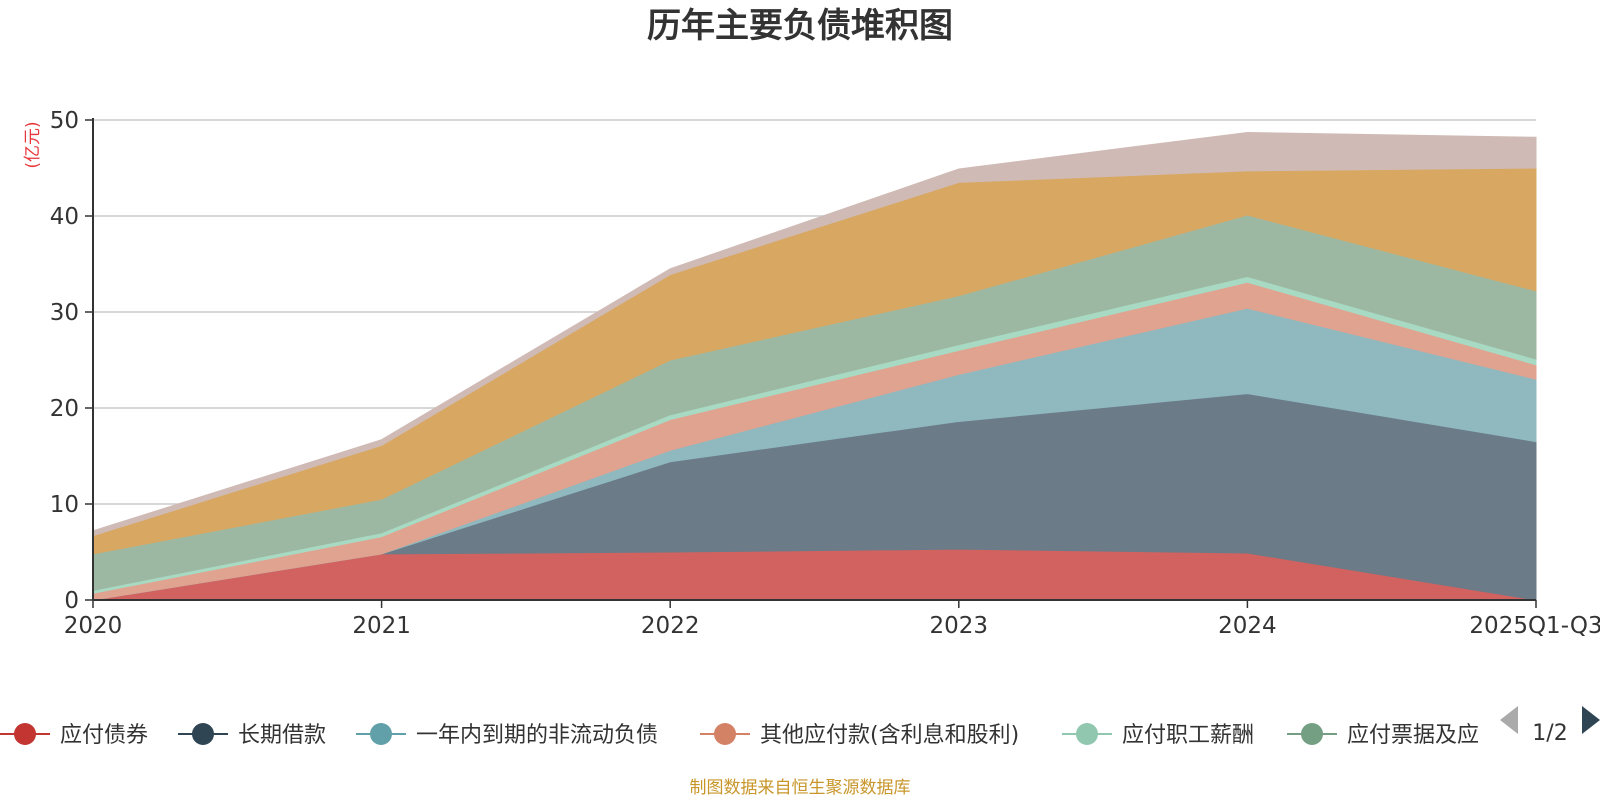  I want to click on legend-pager: 1/2, so click(1550, 726).